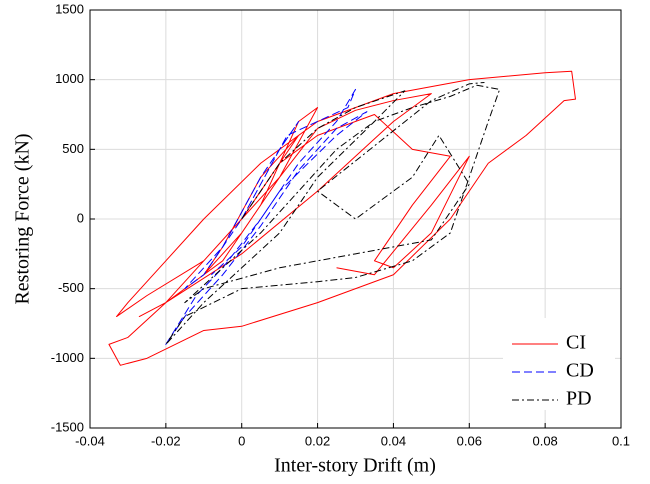 Image resolution: width=650 pixels, height=484 pixels. I want to click on x-tick-label: -0.02, so click(166, 440).